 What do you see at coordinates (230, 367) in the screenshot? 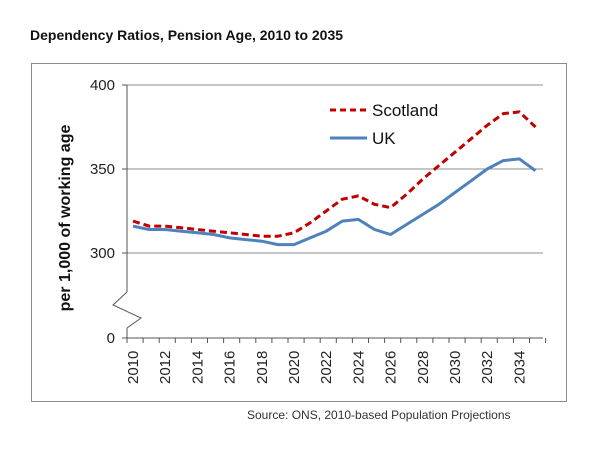
I see `x-tick-label: 2016` at bounding box center [230, 367].